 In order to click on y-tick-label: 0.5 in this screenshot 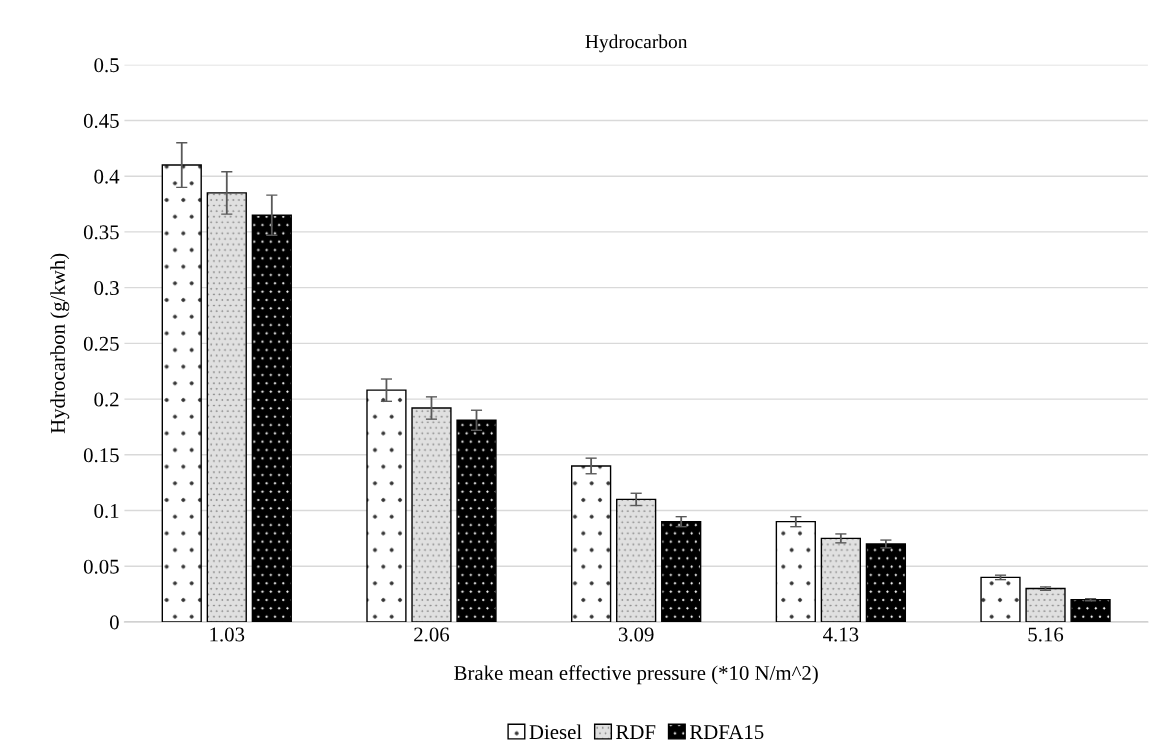, I will do `click(106, 65)`.